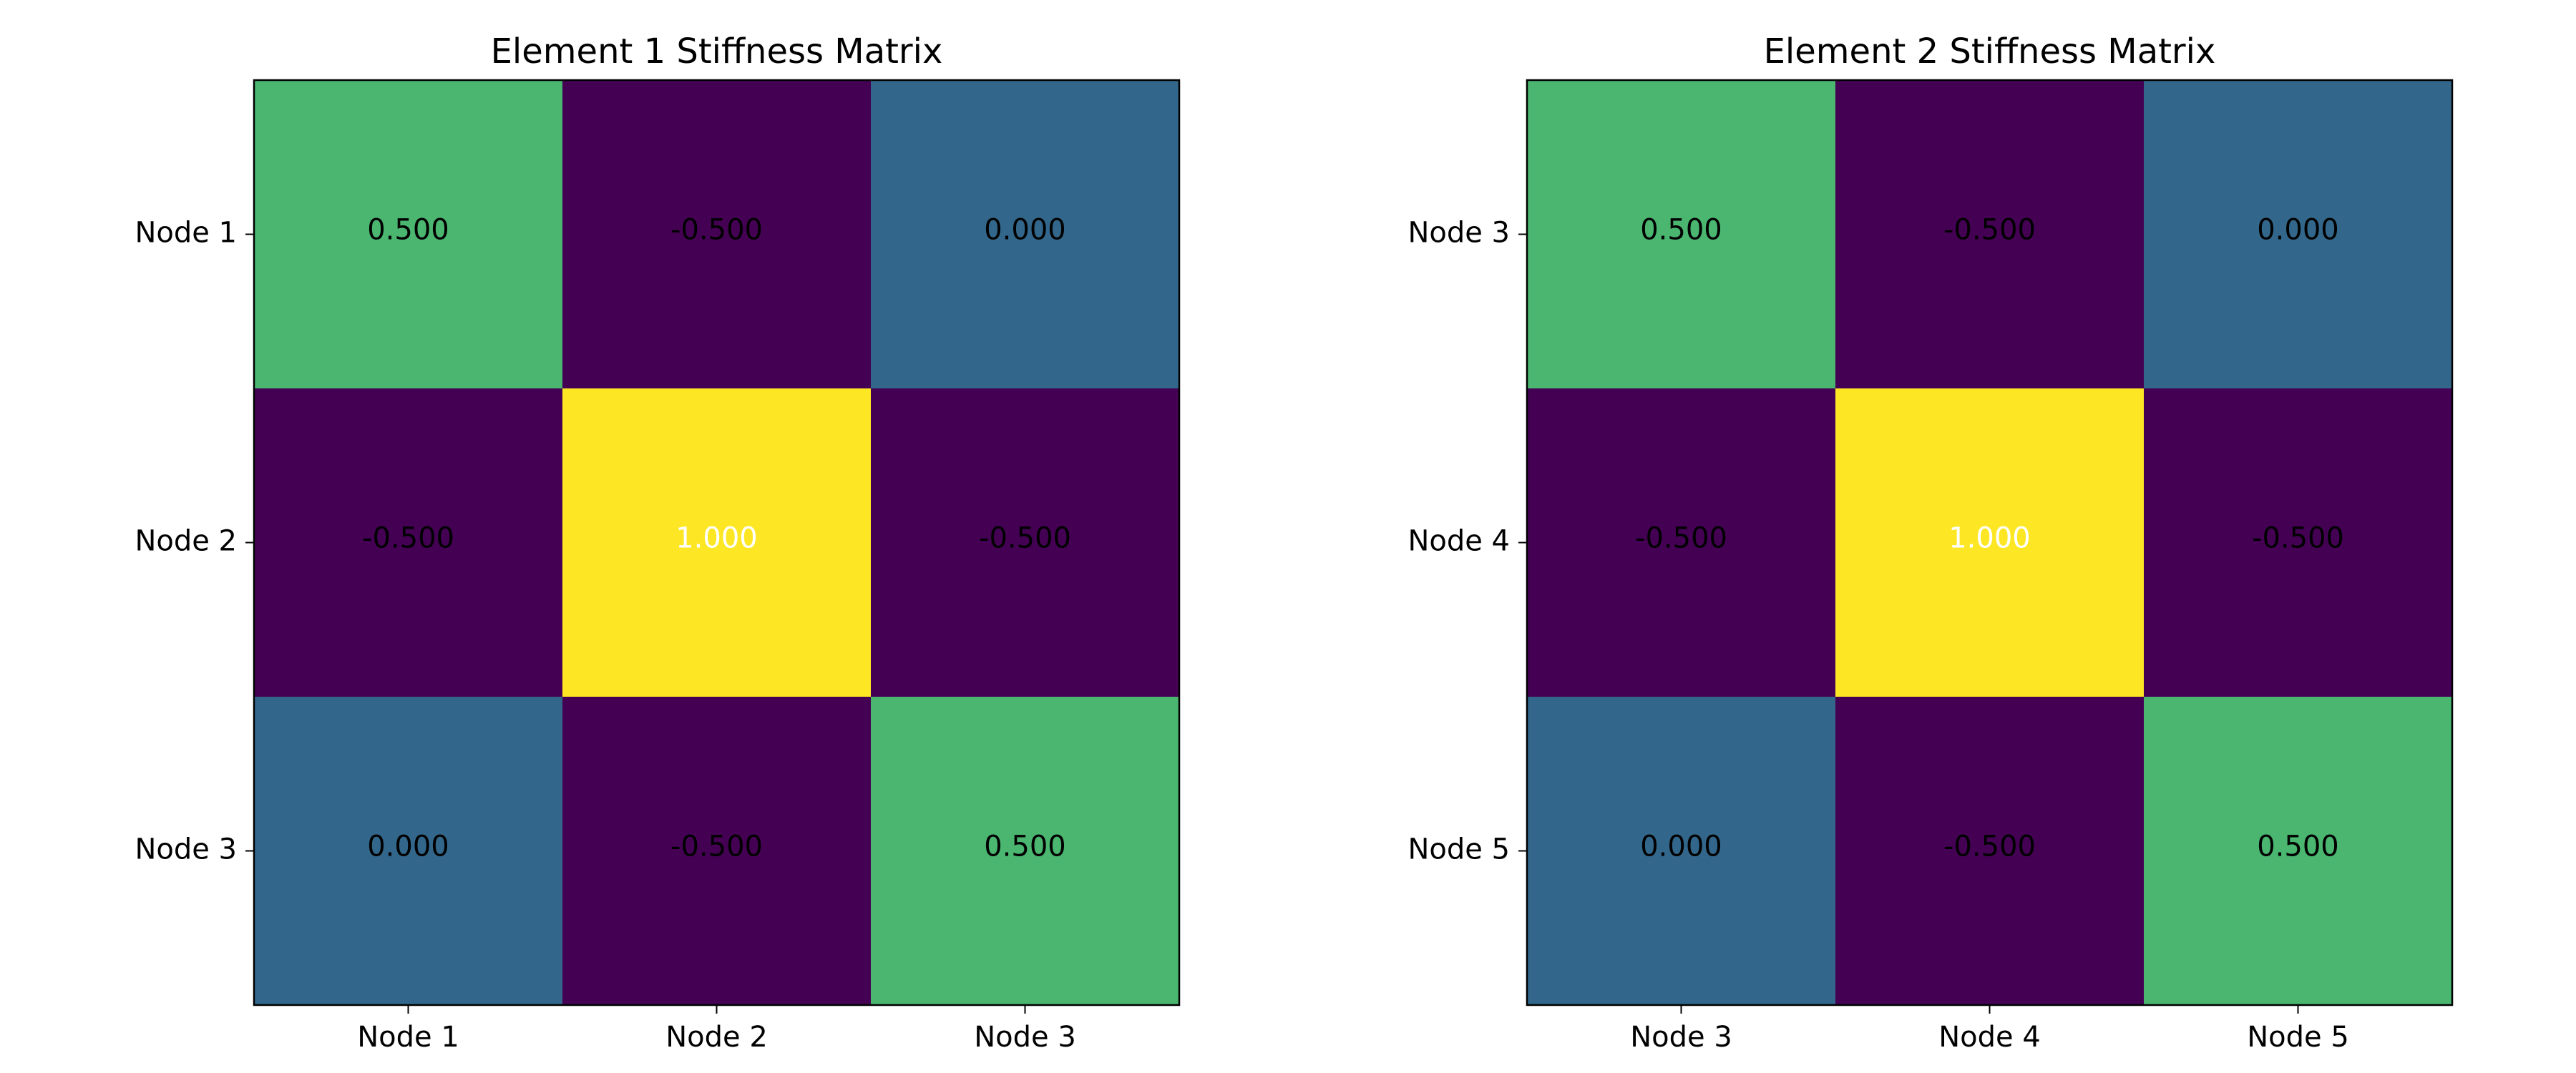 Image resolution: width=2576 pixels, height=1073 pixels. I want to click on x-tick-label: Node 1, so click(408, 1037).